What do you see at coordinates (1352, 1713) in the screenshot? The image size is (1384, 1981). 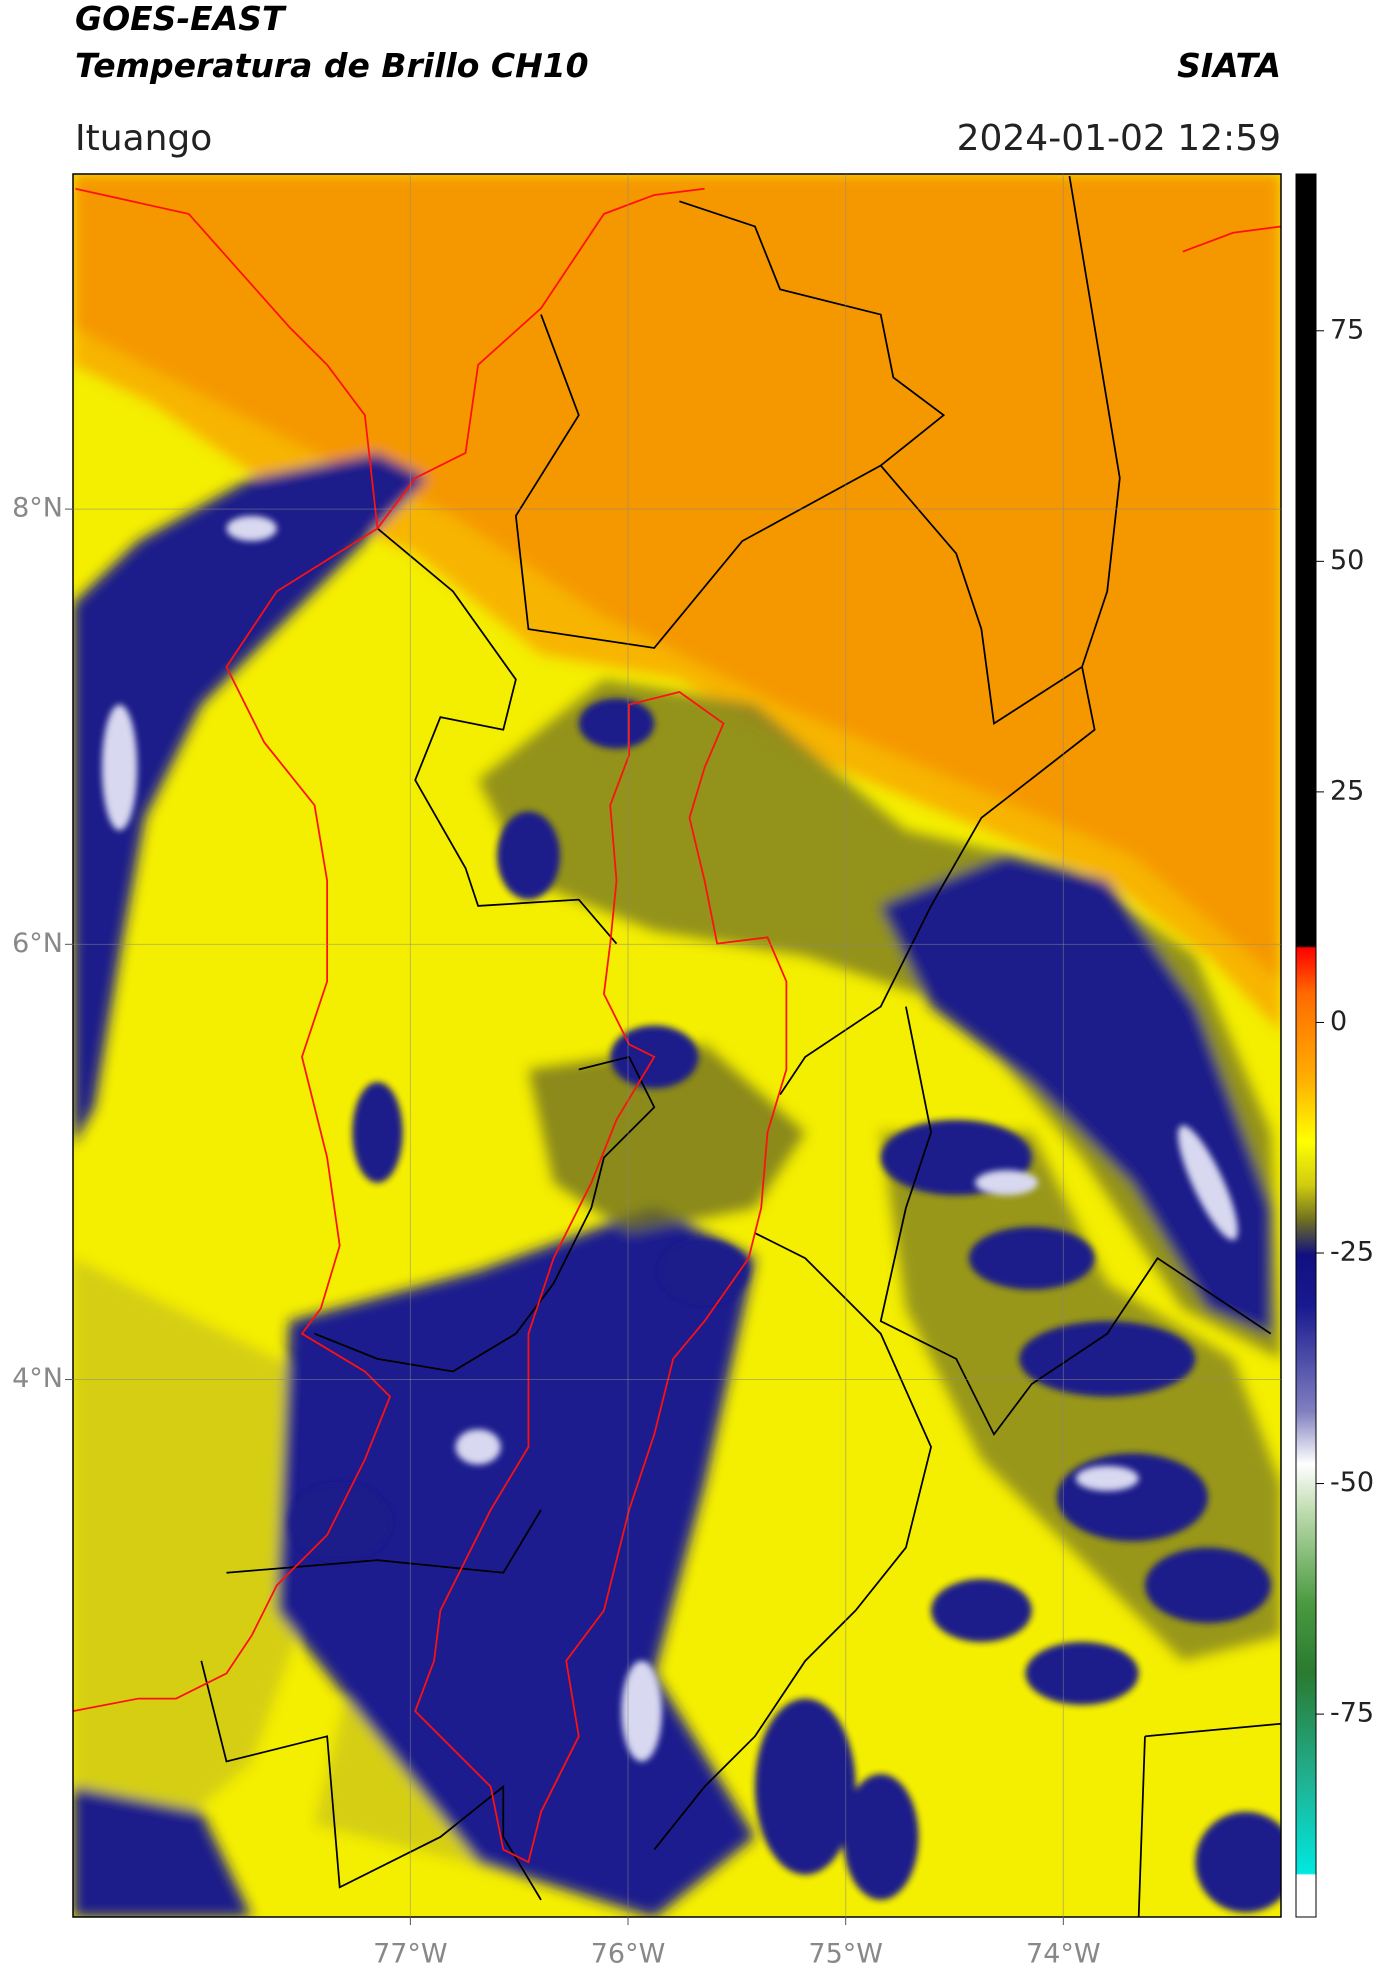 I see `colorbar-tick-label: -75` at bounding box center [1352, 1713].